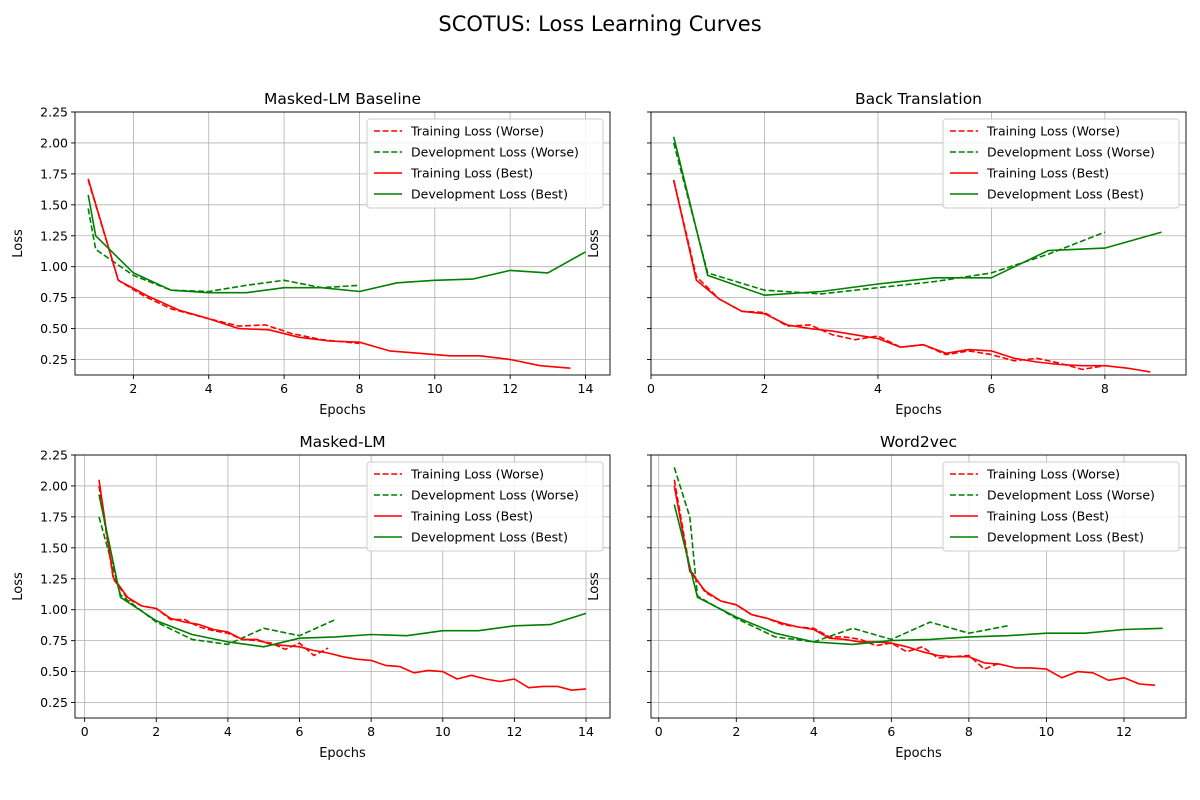 This screenshot has width=1200, height=800. I want to click on y-tick-label: 0.50, so click(54, 328).